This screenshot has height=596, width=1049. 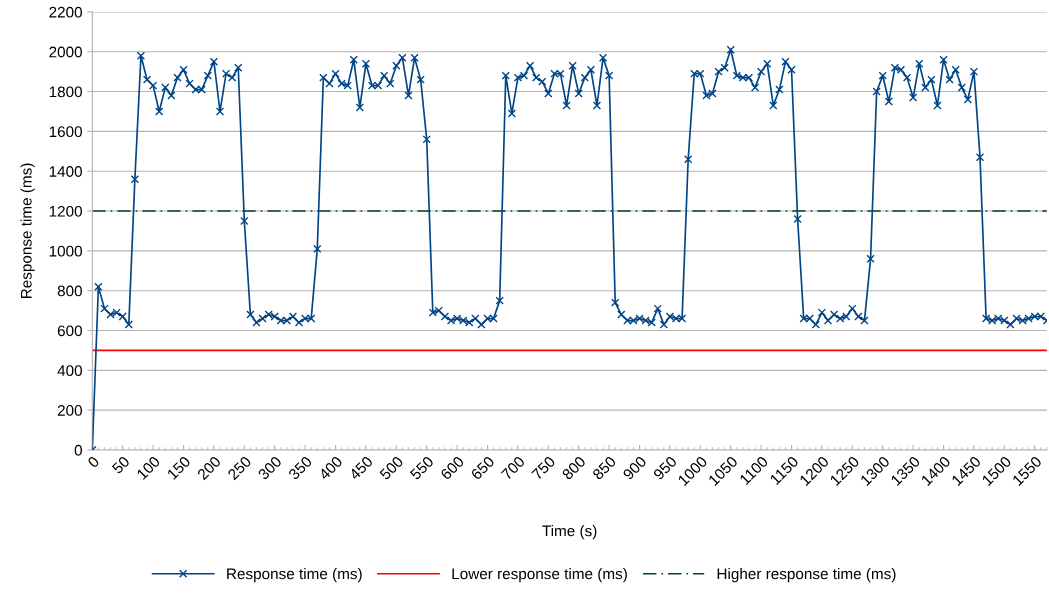 I want to click on x-tick-label: 150, so click(x=179, y=467).